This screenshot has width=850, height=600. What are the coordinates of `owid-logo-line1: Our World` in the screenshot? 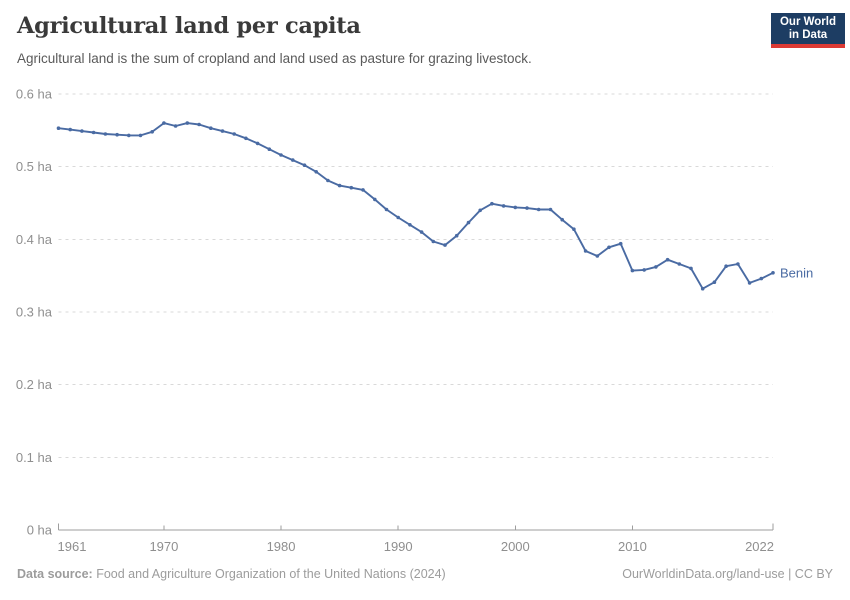 It's located at (807, 21).